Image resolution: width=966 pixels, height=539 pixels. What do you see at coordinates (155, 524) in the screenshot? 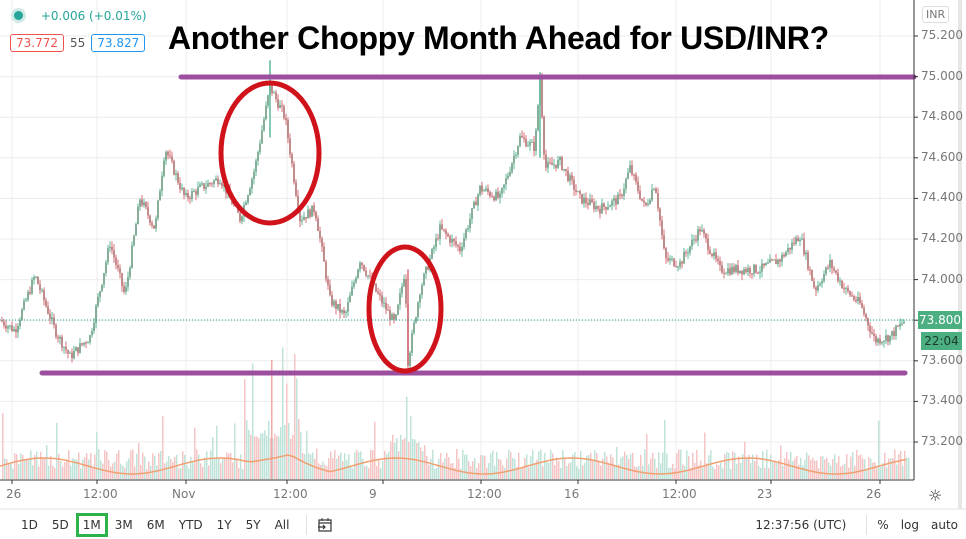
I see `range-6m-button: 6M` at bounding box center [155, 524].